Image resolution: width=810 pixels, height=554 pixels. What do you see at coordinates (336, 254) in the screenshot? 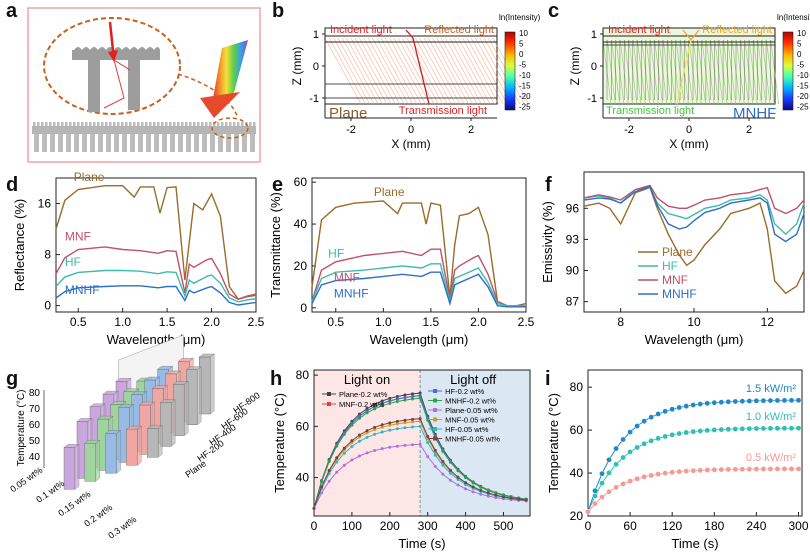
I see `series-label-hf: HF` at bounding box center [336, 254].